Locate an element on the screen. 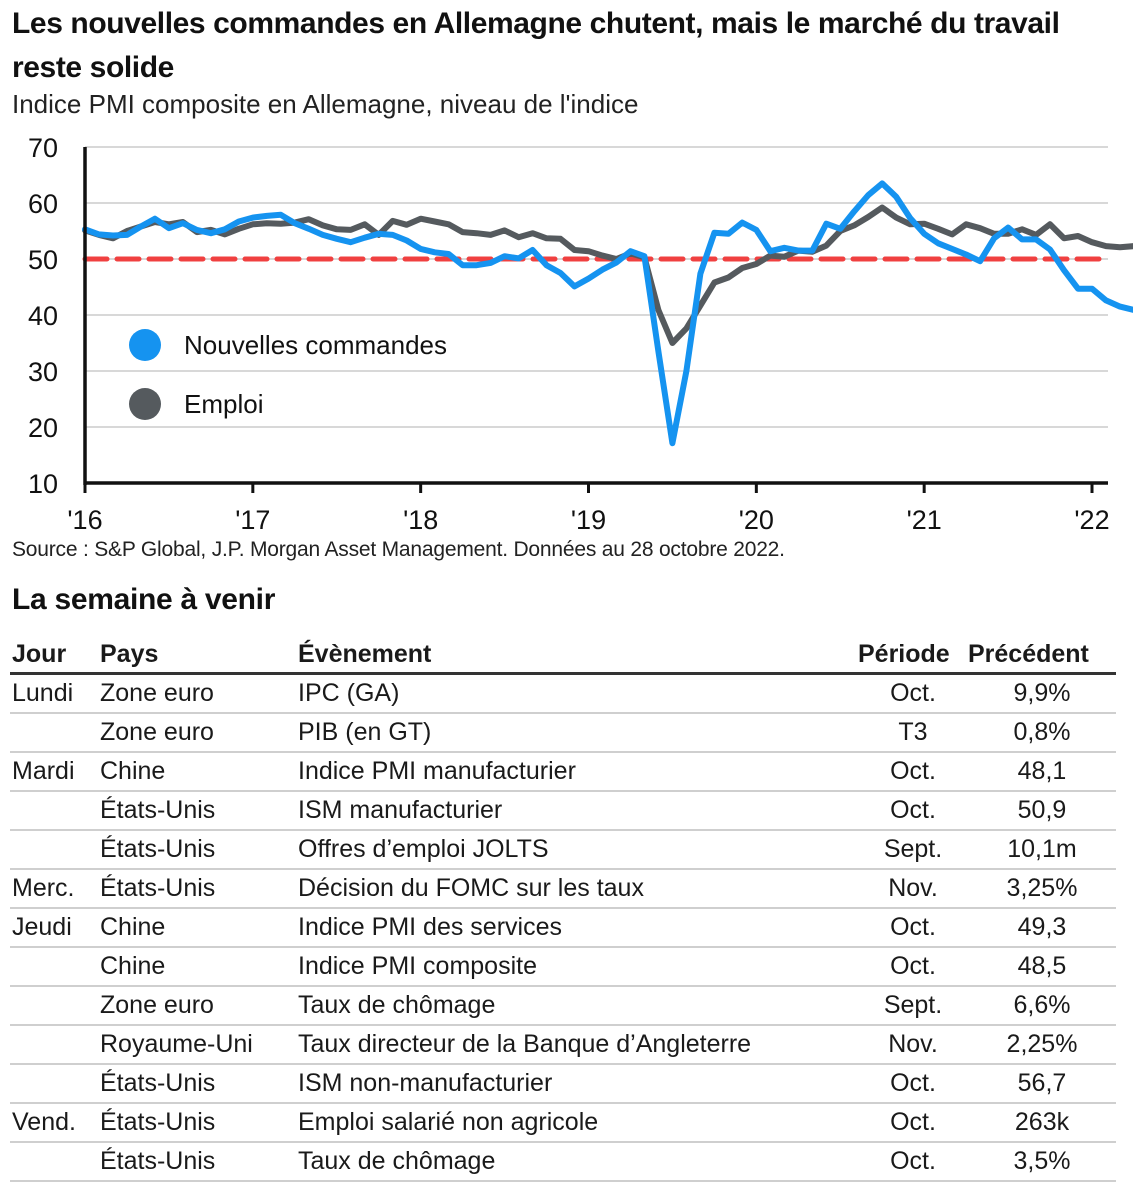  table-row: Lundi Zone euro IPC (GA) Oct. 9,9% is located at coordinates (563, 693).